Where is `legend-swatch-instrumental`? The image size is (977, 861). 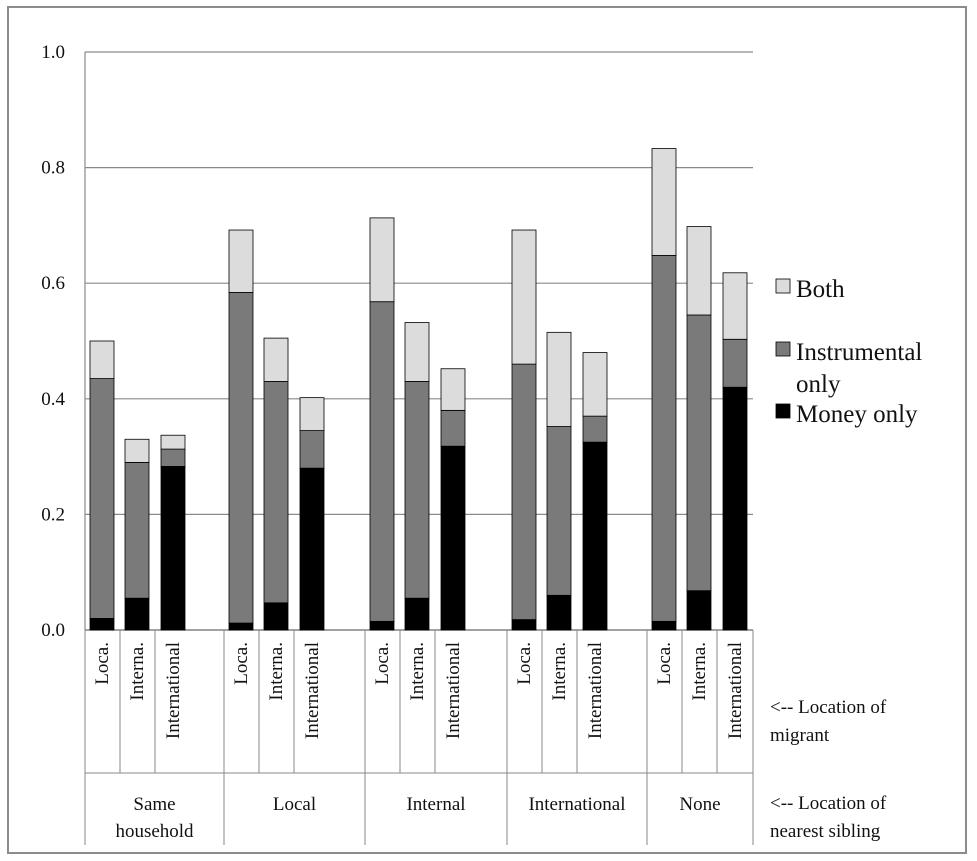
legend-swatch-instrumental is located at coordinates (783, 349).